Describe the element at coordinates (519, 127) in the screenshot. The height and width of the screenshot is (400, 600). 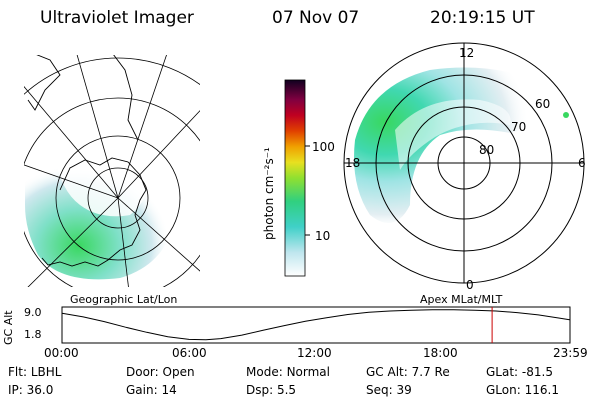
I see `lat-label-70: 70` at that location.